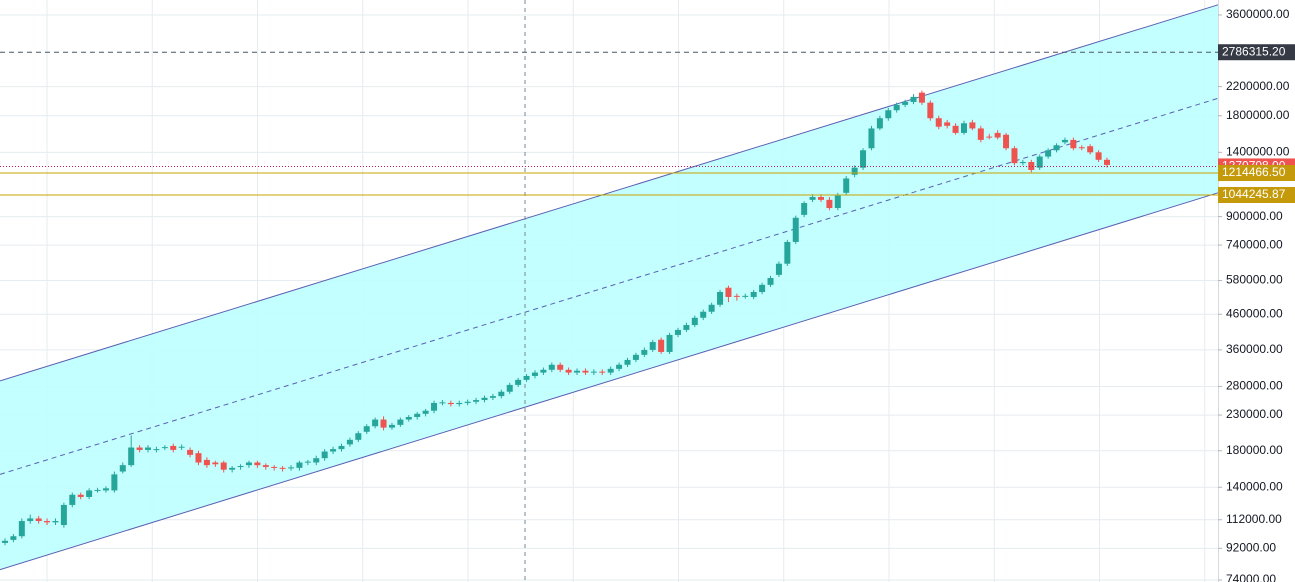 The height and width of the screenshot is (582, 1295). I want to click on price-label: 1044245.87, so click(1254, 194).